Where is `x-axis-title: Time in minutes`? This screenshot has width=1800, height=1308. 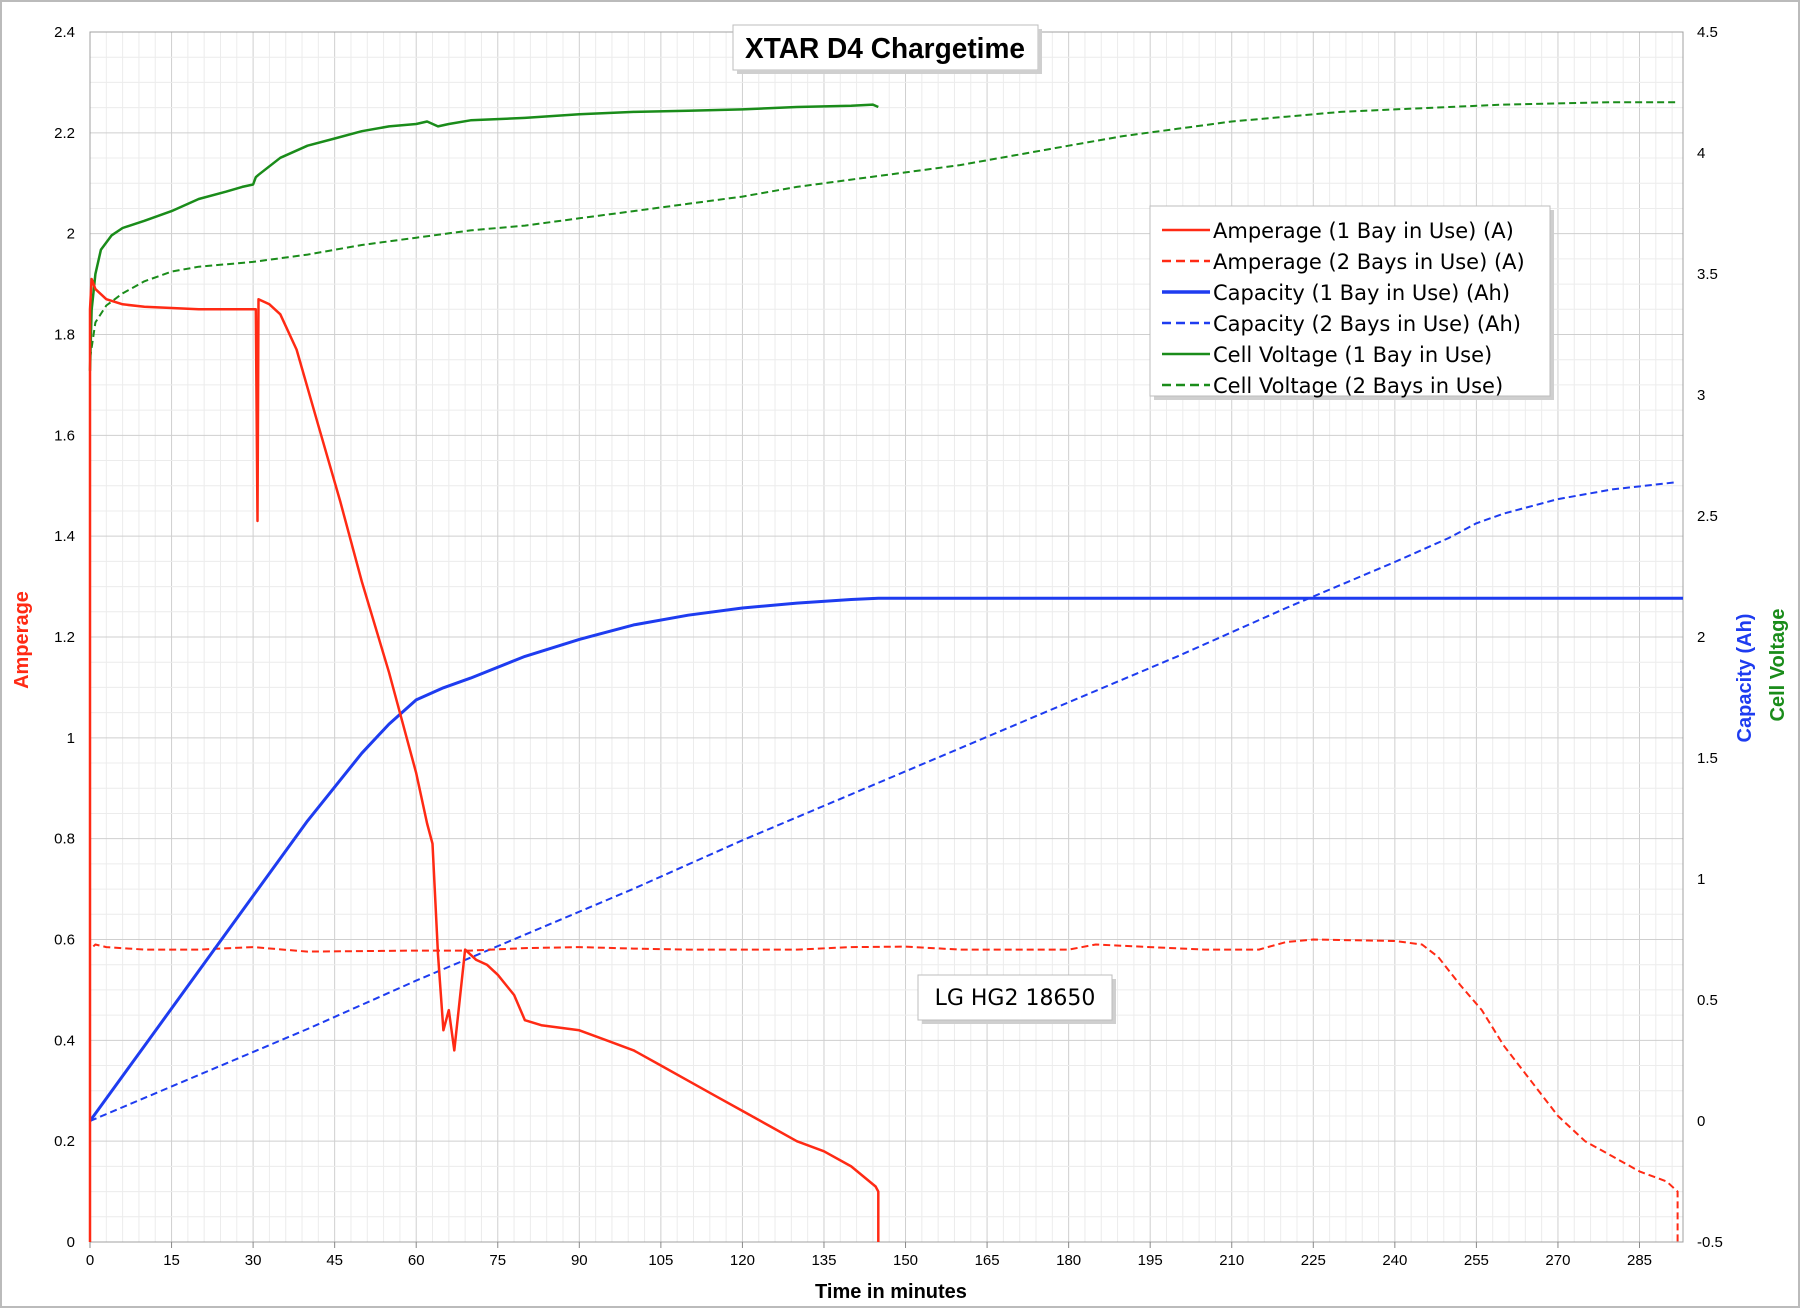
x-axis-title: Time in minutes is located at coordinates (891, 1292).